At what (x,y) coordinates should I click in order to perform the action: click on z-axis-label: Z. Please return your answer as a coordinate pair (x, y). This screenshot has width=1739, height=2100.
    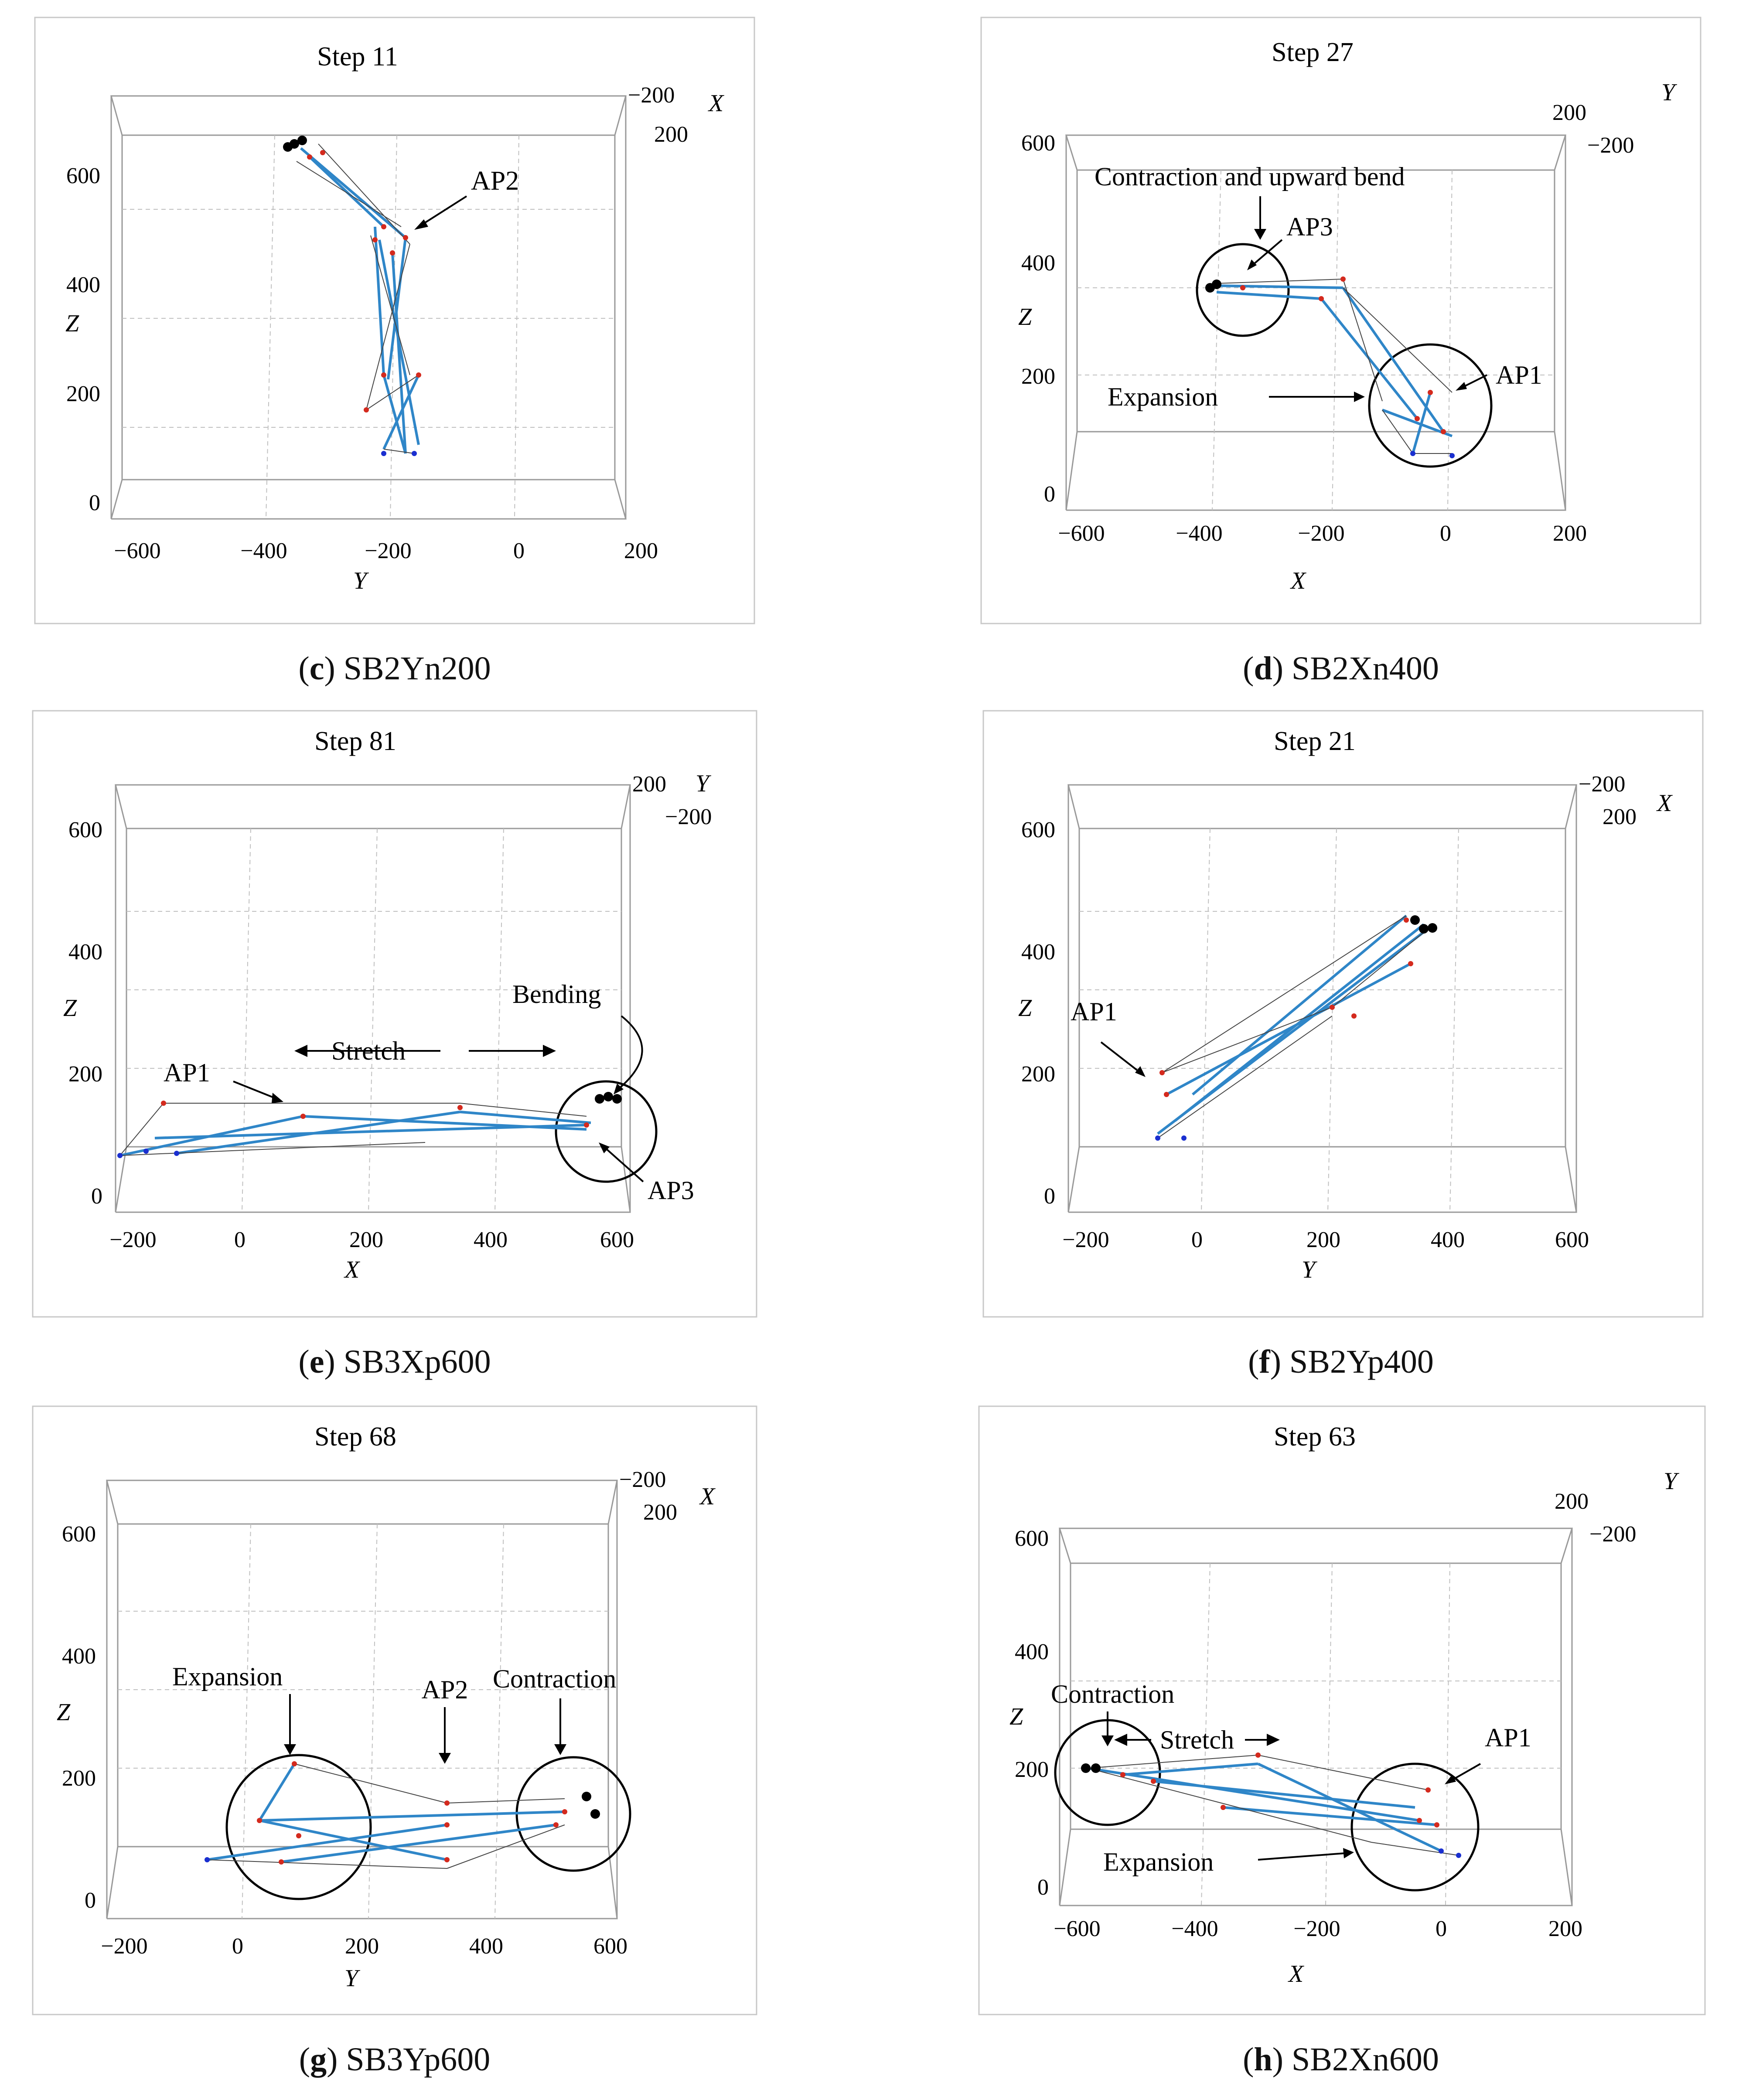
    Looking at the image, I should click on (72, 323).